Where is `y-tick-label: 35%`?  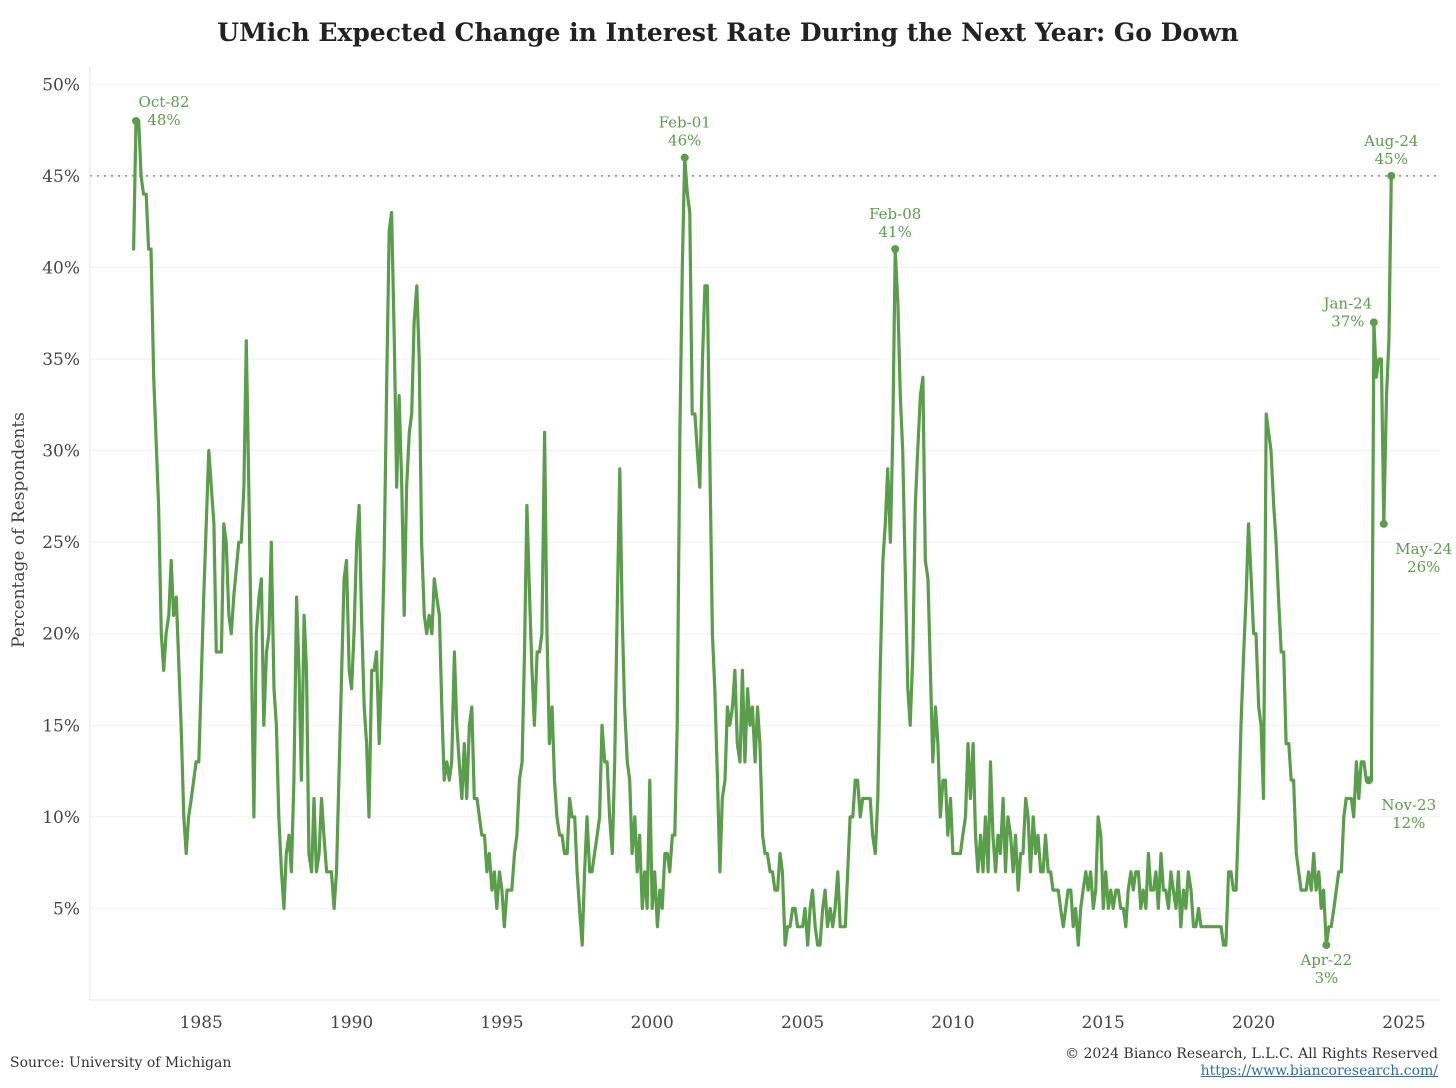
y-tick-label: 35% is located at coordinates (61, 360).